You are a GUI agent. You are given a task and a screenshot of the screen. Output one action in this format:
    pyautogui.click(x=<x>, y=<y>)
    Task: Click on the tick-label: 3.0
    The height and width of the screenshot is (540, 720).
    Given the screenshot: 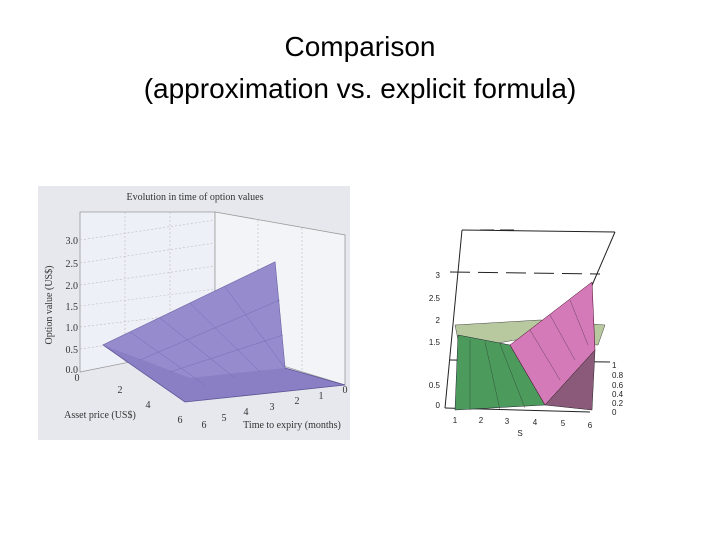 What is the action you would take?
    pyautogui.click(x=72, y=241)
    